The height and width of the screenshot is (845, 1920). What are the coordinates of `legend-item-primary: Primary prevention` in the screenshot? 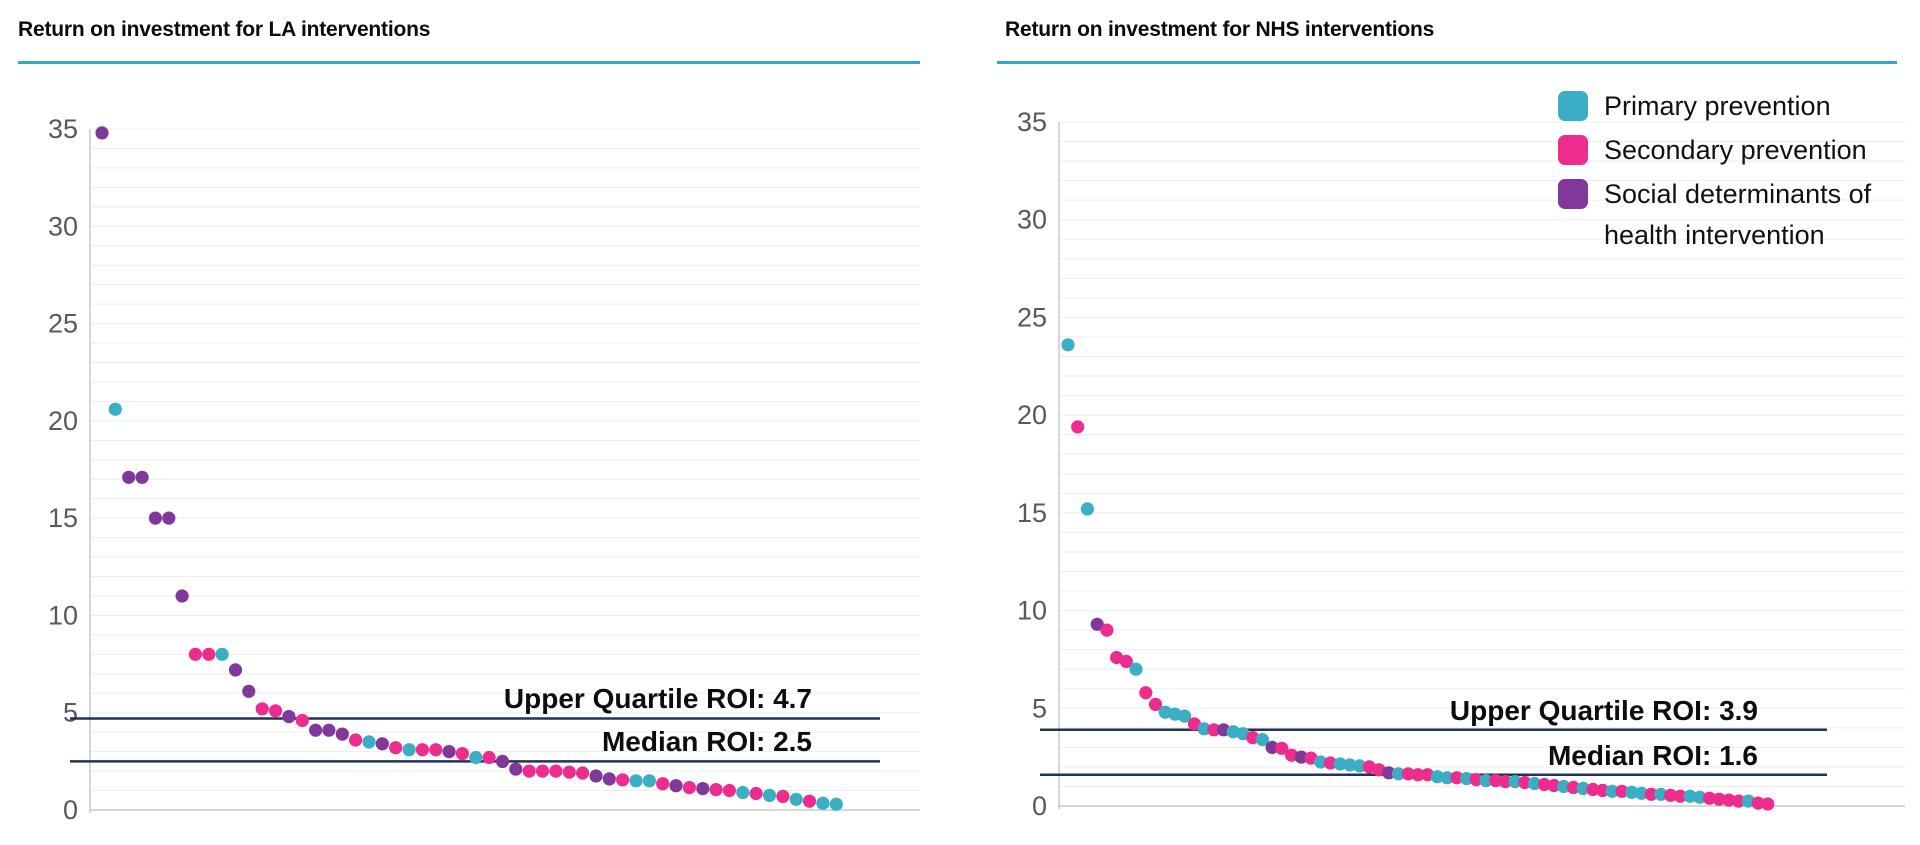 It's located at (1726, 106).